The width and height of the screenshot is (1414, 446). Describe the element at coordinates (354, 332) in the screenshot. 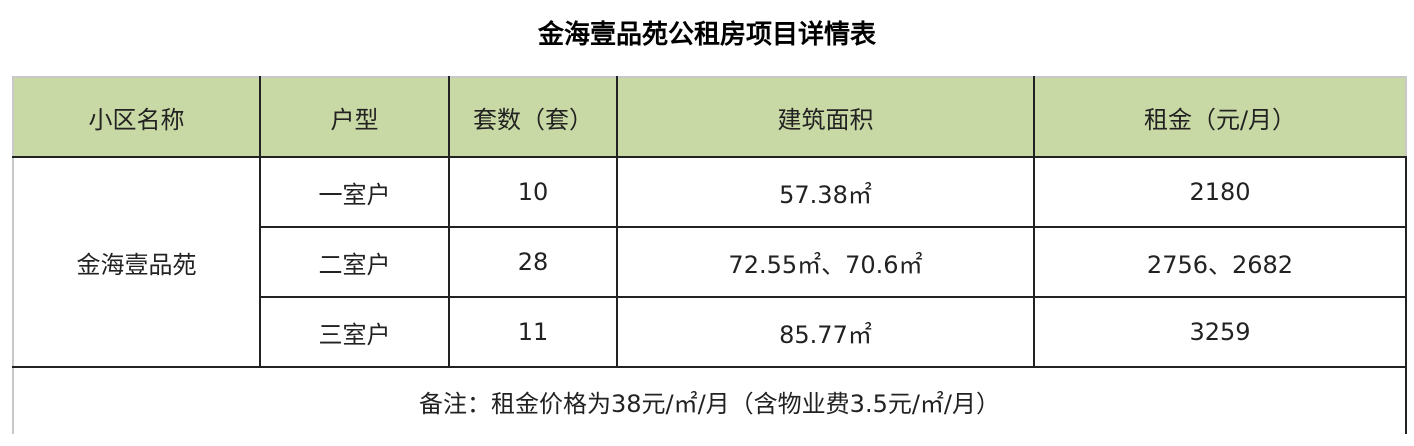

I see `unit-type: 三室户` at that location.